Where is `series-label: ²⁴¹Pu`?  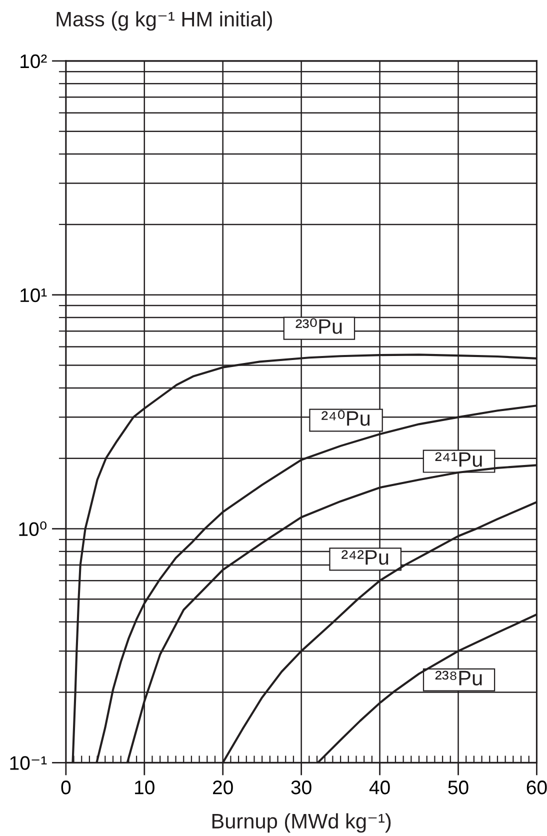 series-label: ²⁴¹Pu is located at coordinates (458, 459).